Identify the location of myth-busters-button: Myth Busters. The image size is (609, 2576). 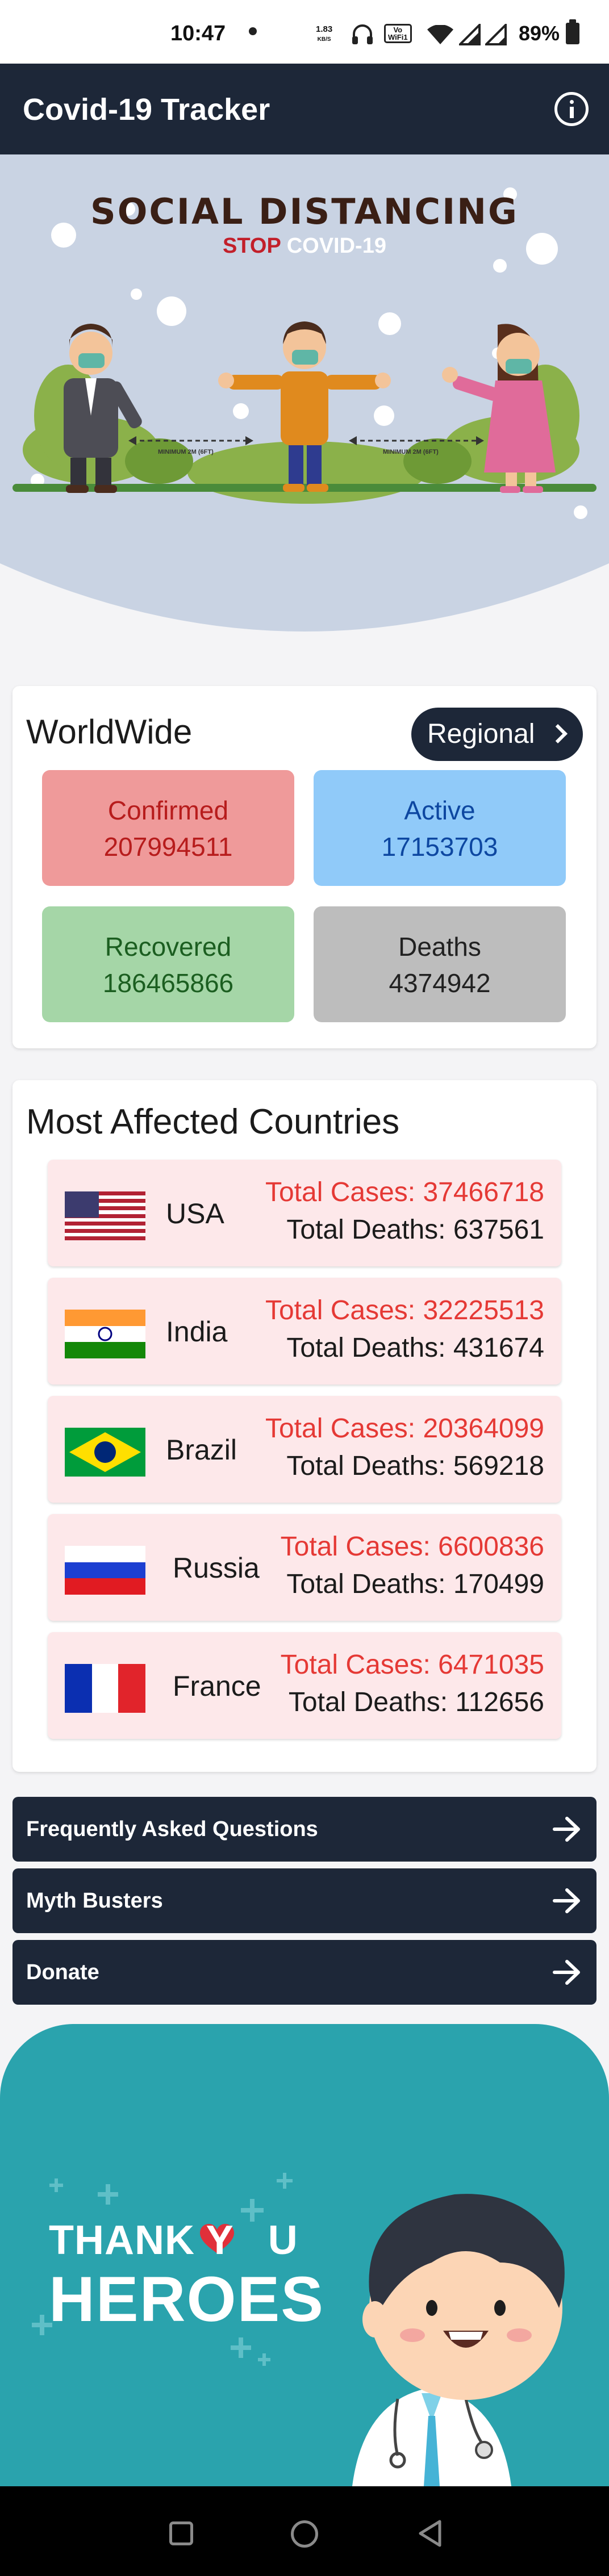
(304, 1900).